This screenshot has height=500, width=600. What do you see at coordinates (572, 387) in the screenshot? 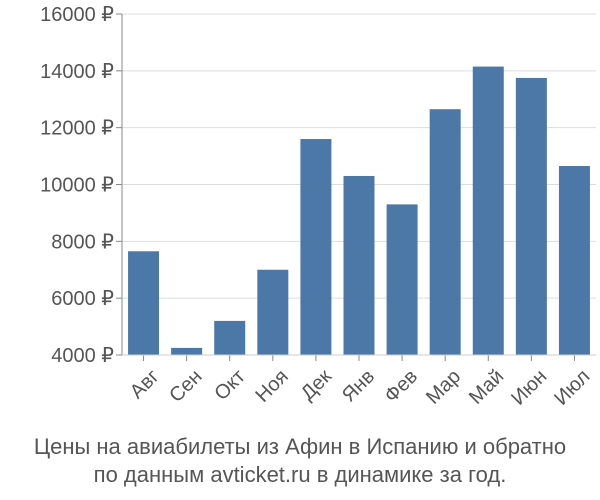
I see `x-tick-label: Июл` at bounding box center [572, 387].